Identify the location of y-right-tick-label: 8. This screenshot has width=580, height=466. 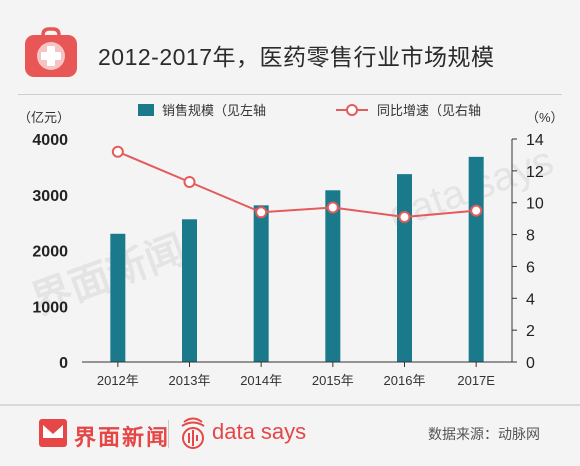
(530, 236).